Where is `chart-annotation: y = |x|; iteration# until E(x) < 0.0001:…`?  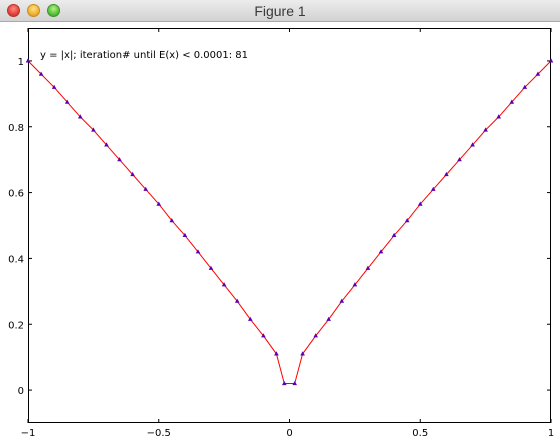 chart-annotation: y = |x|; iteration# until E(x) < 0.0001:… is located at coordinates (144, 55).